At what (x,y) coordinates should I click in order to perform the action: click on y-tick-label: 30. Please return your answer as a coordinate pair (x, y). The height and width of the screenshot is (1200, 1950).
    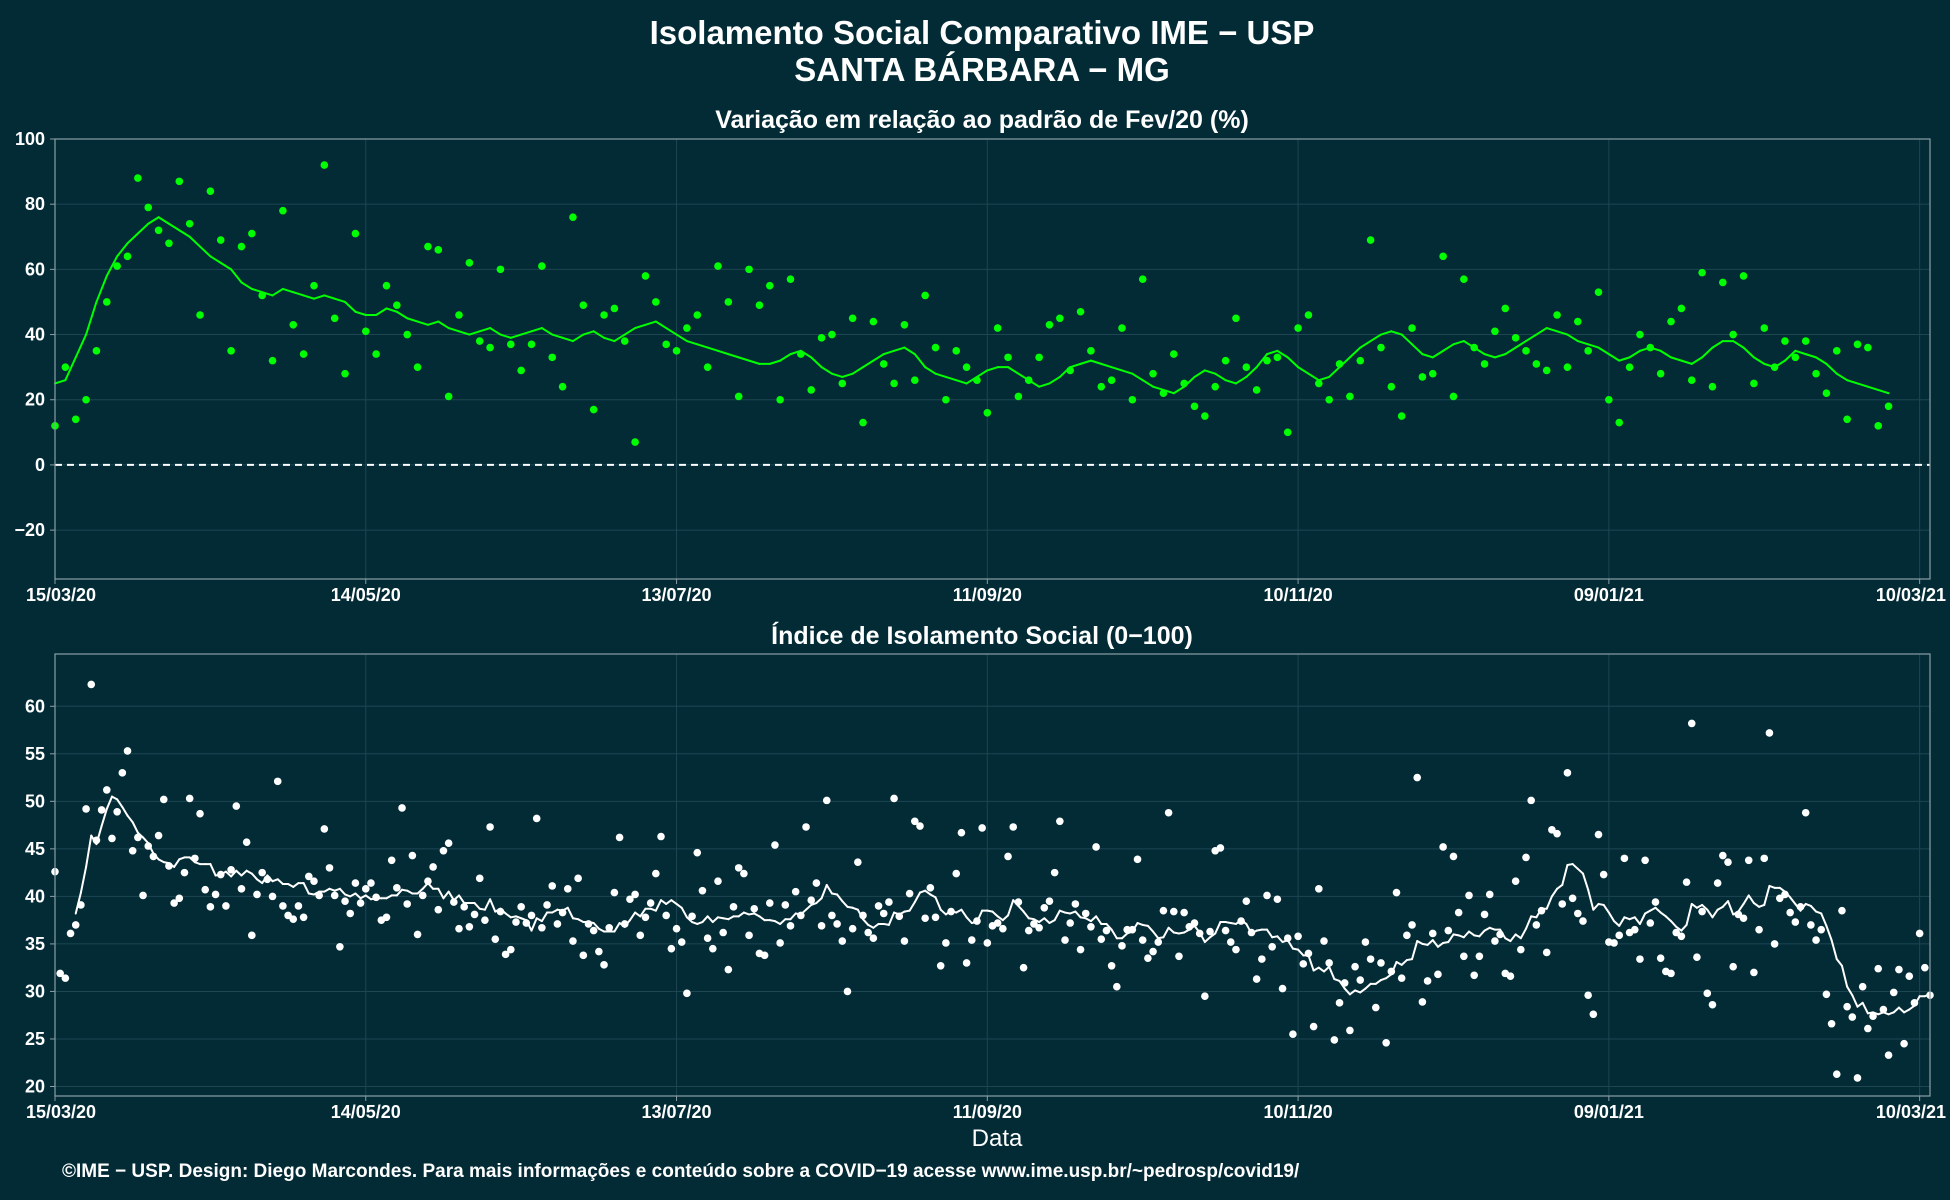
    Looking at the image, I should click on (35, 991).